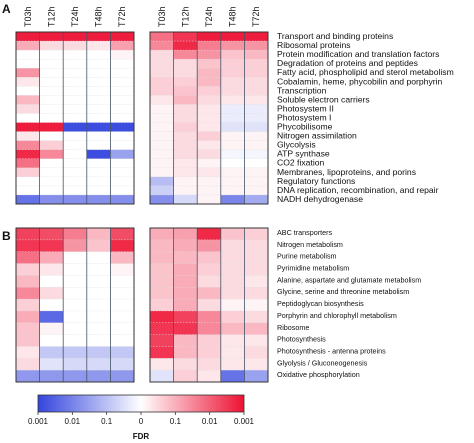 The height and width of the screenshot is (443, 474). Describe the element at coordinates (122, 16) in the screenshot. I see `column-label-t72h: T72h` at that location.